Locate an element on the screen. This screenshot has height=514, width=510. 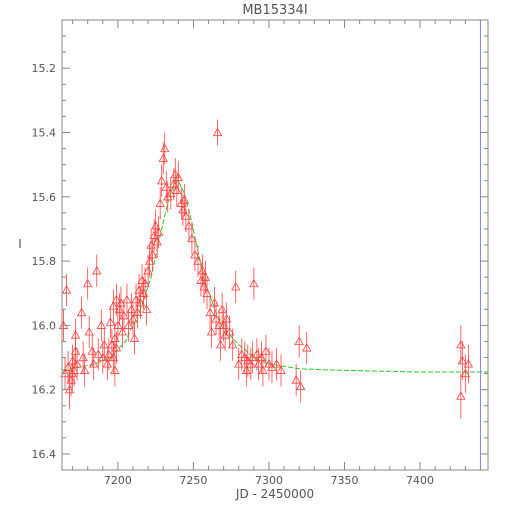
y-tick-label: 15.6 is located at coordinates (44, 197).